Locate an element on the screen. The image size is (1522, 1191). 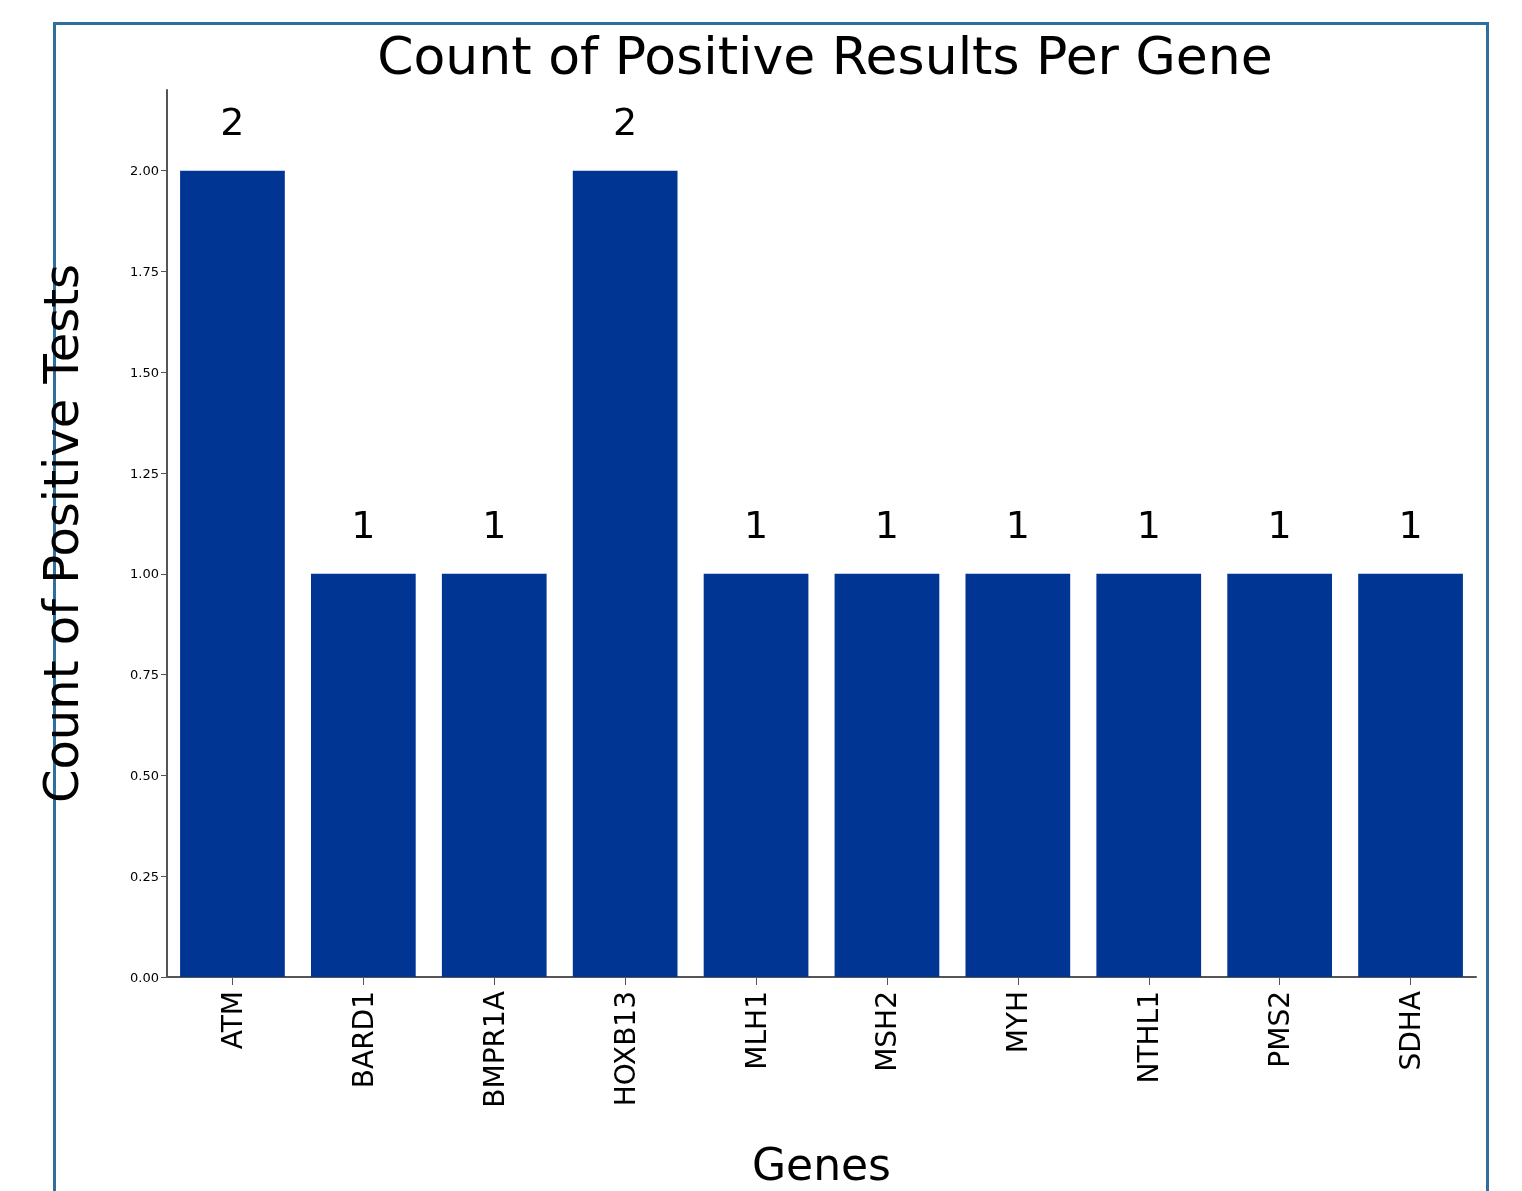
y-tick-label: 1.50 is located at coordinates (144, 372).